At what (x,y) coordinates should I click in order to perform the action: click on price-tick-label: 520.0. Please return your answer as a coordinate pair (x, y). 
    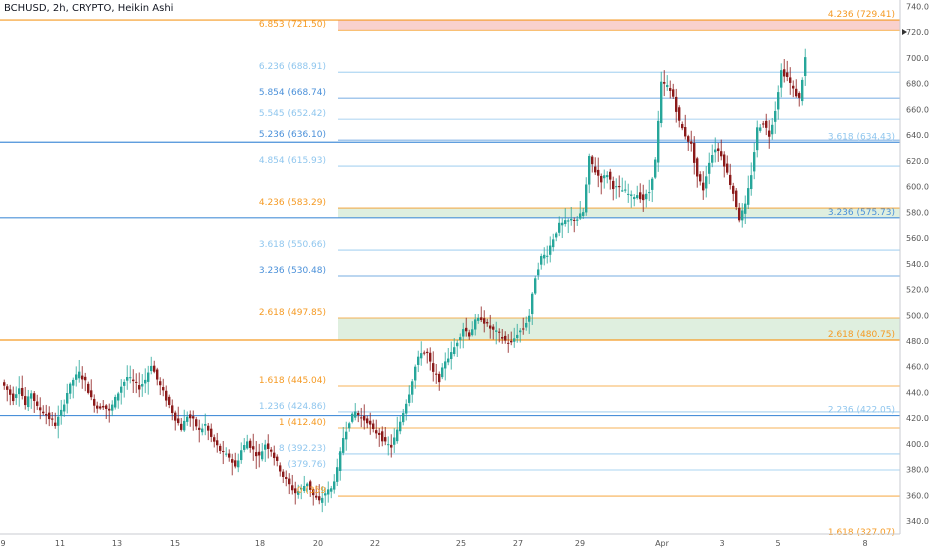
    Looking at the image, I should click on (917, 290).